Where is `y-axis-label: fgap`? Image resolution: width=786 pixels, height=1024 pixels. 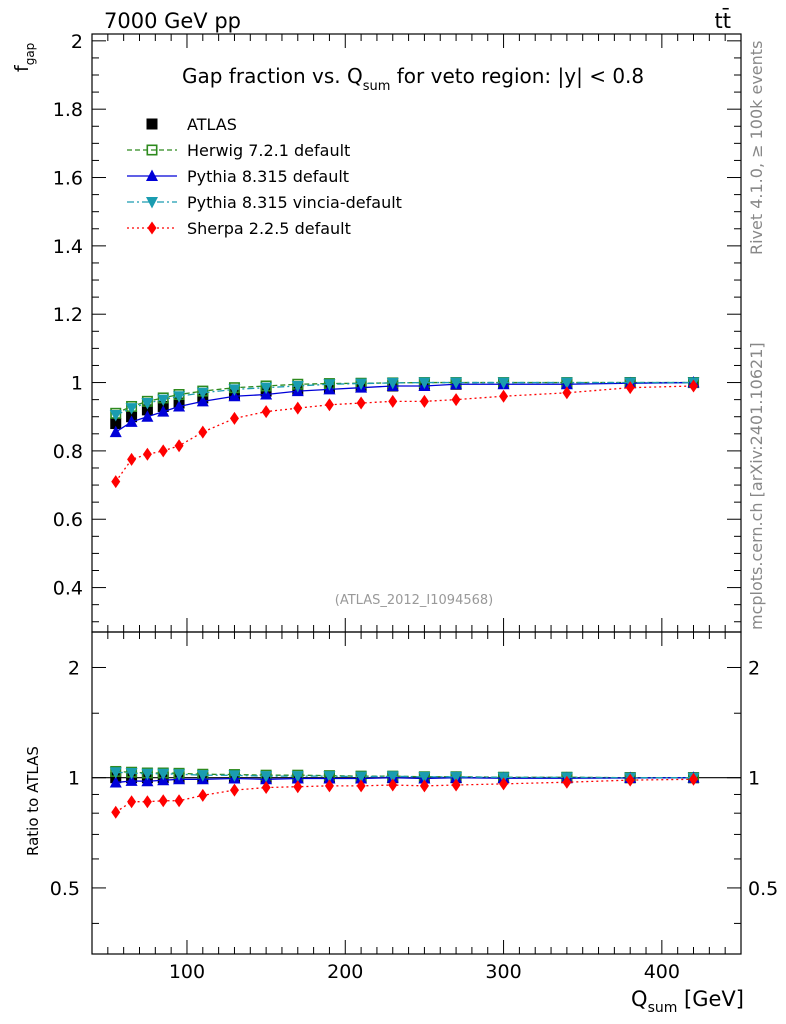 y-axis-label: fgap is located at coordinates (24, 57).